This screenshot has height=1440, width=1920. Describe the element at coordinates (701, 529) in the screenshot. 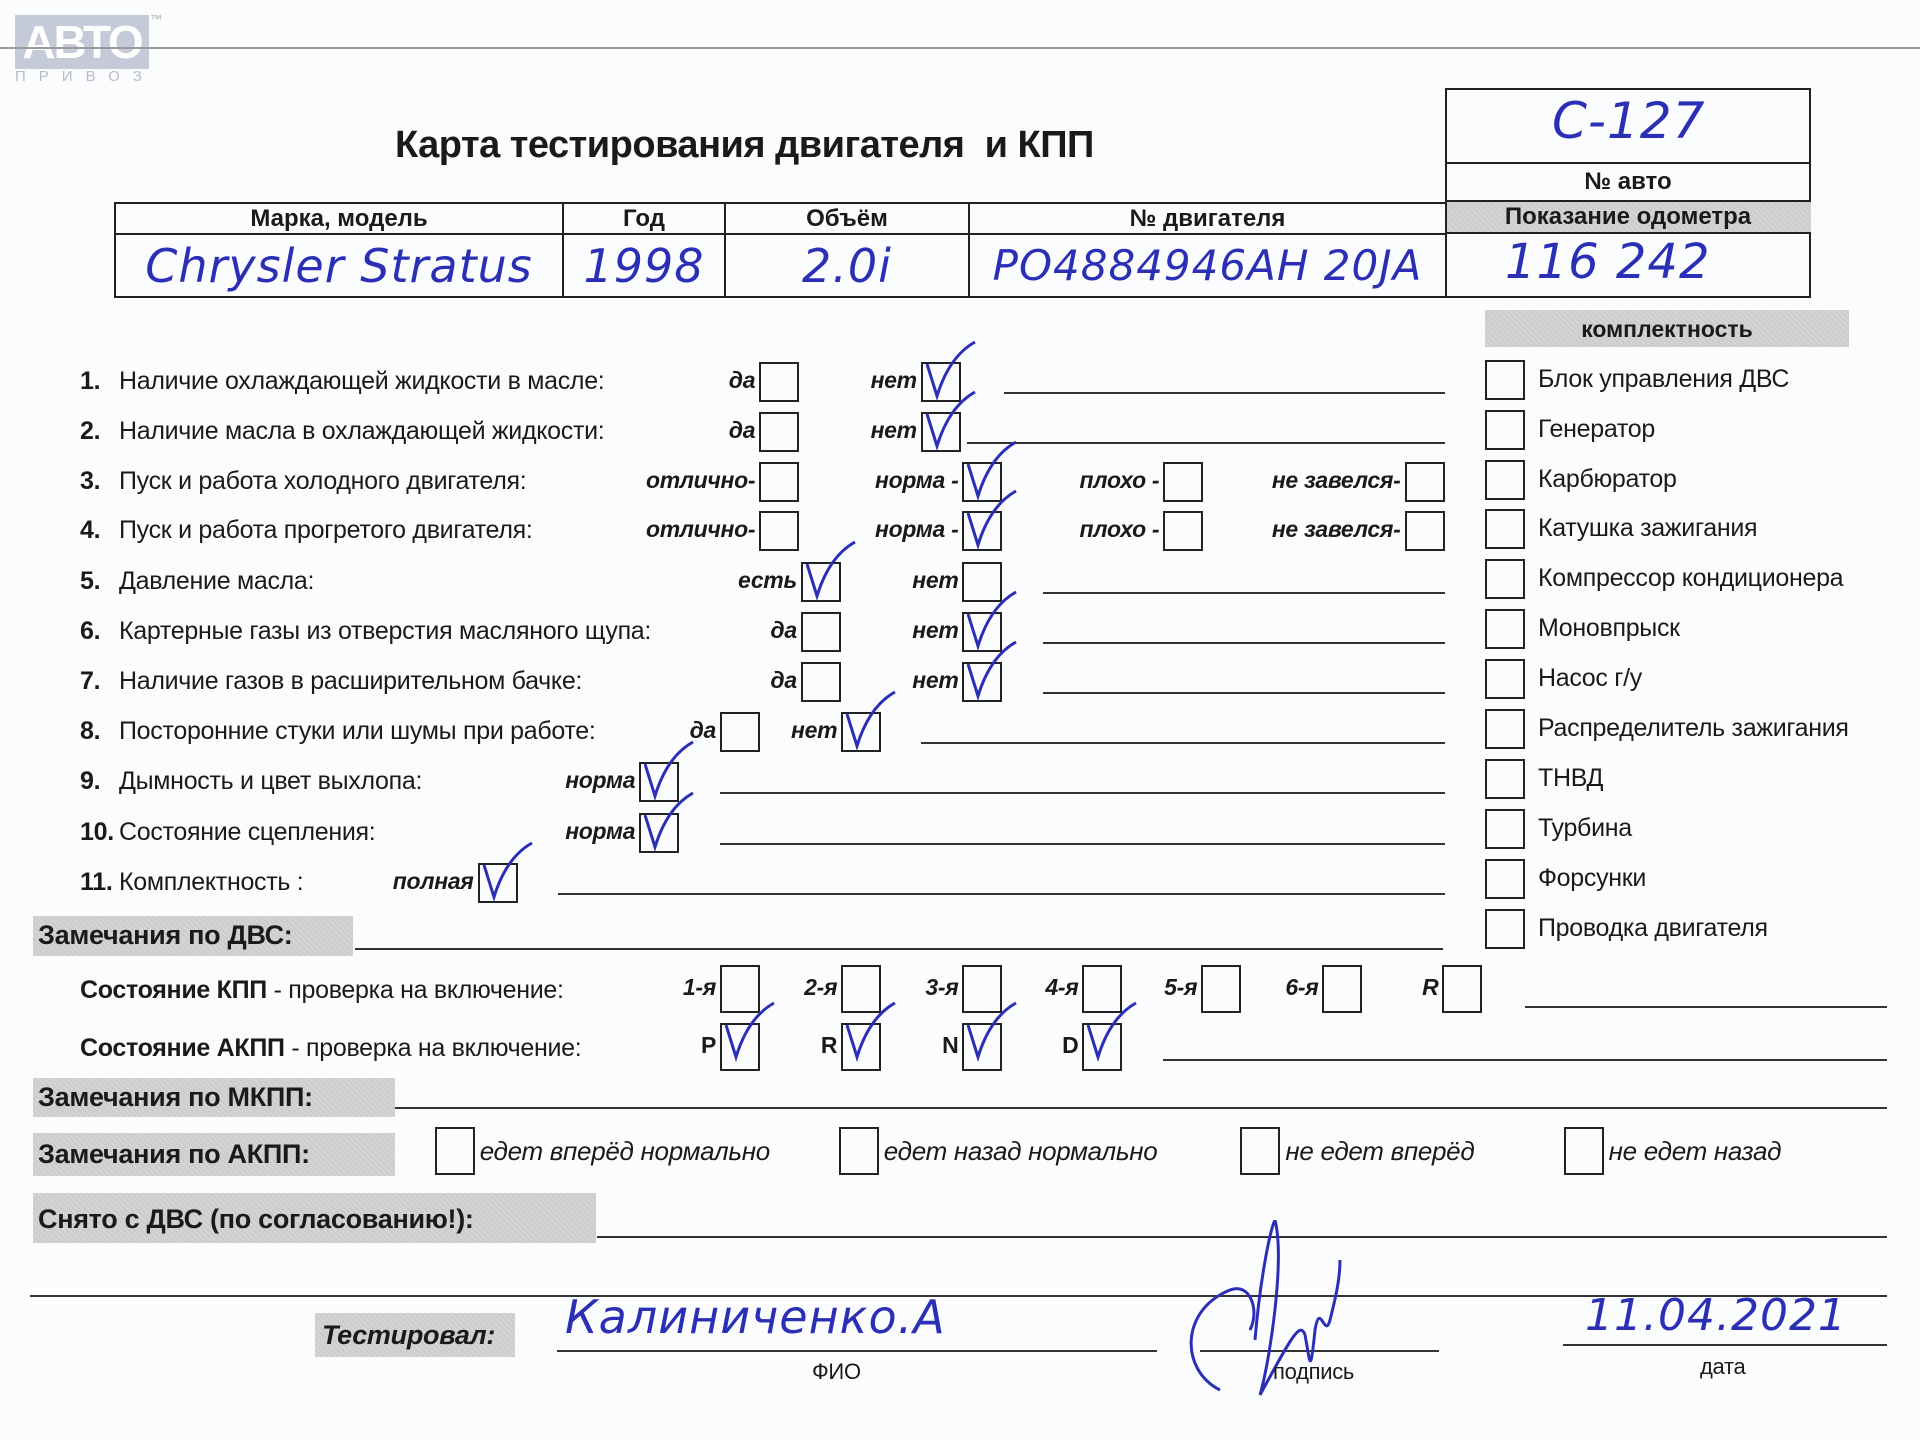

I see `checklist-option-label: отлично-` at that location.